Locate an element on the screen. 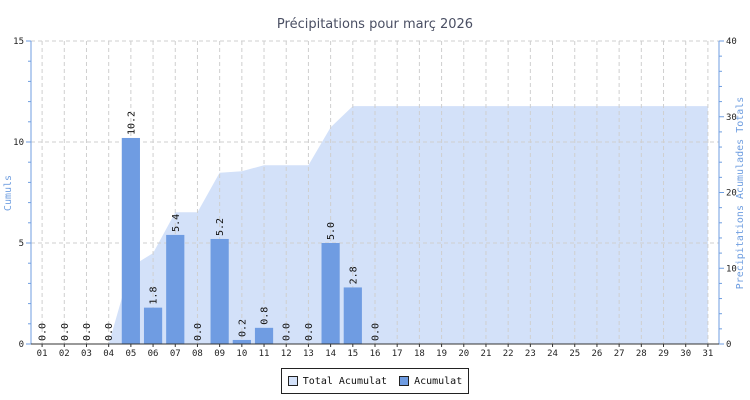 This screenshot has height=400, width=750. legend: Total Acumulat Acumulat is located at coordinates (375, 381).